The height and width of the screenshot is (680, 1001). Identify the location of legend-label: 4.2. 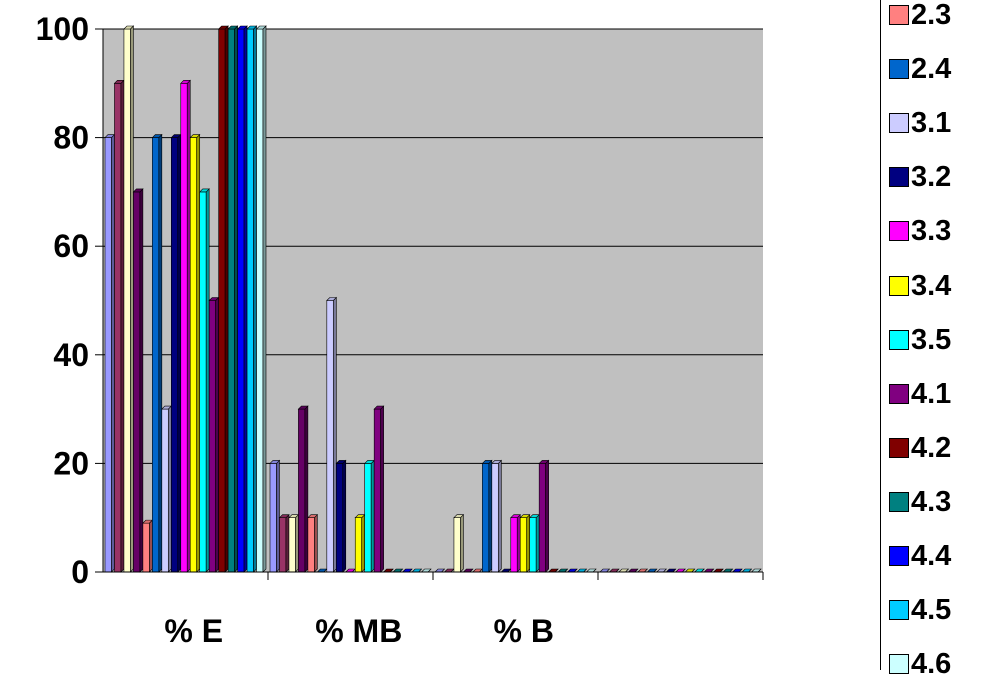
(931, 447).